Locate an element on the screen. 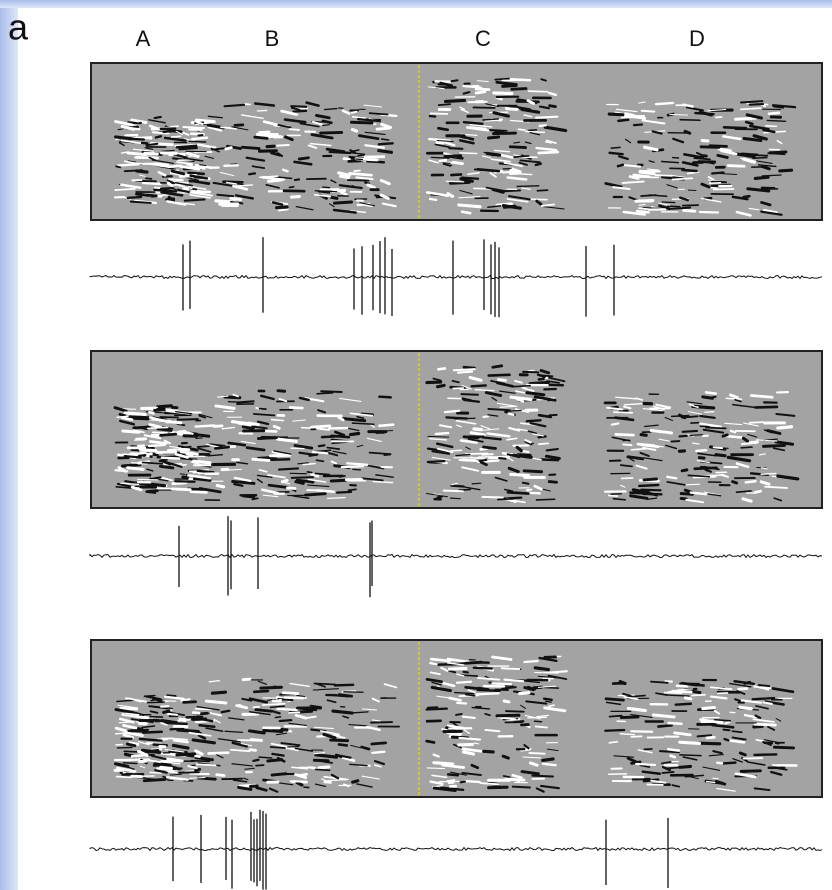 This screenshot has height=890, width=832. section-label: D is located at coordinates (697, 38).